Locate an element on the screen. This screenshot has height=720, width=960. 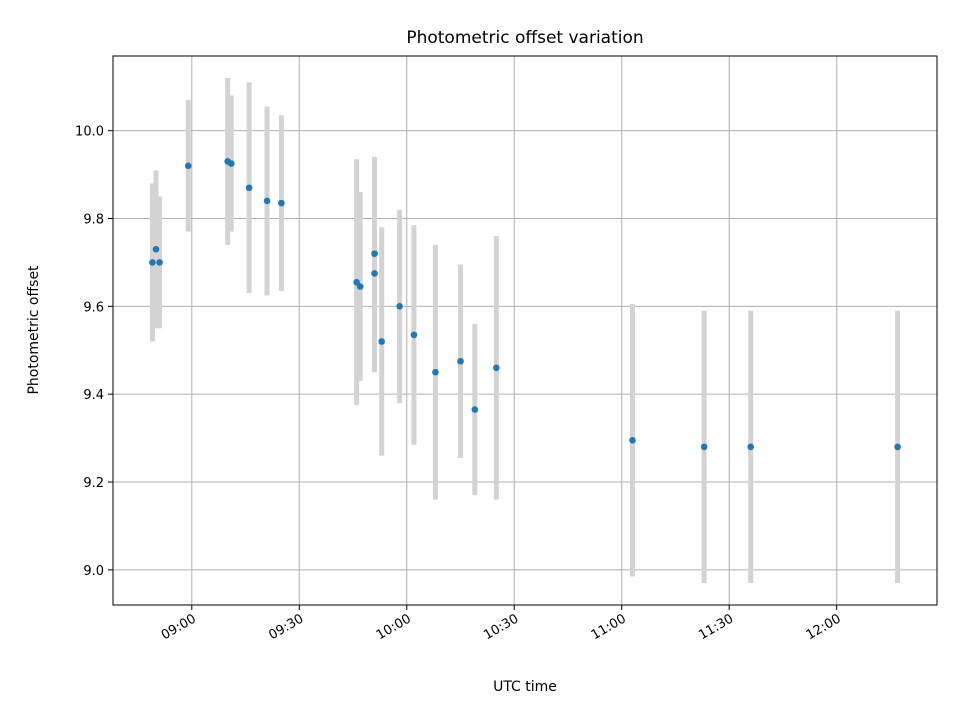
y-tick-label: 9.6 is located at coordinates (93, 307).